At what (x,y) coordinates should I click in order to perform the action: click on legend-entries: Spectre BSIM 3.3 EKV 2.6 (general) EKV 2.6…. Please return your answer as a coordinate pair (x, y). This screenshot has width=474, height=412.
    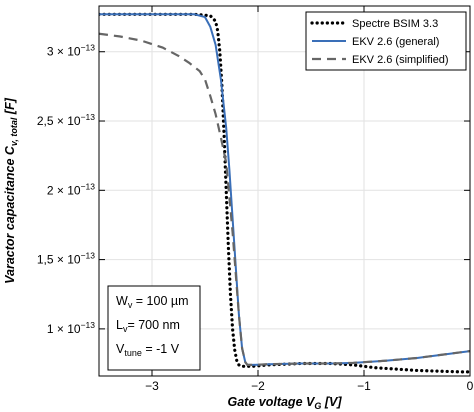
    Looking at the image, I should click on (379, 42).